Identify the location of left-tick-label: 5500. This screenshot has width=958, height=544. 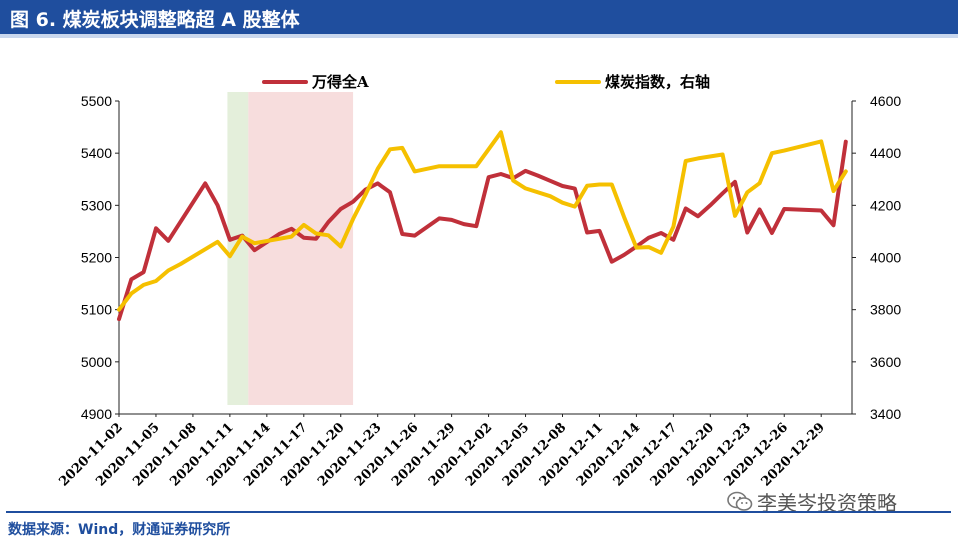
(96, 101).